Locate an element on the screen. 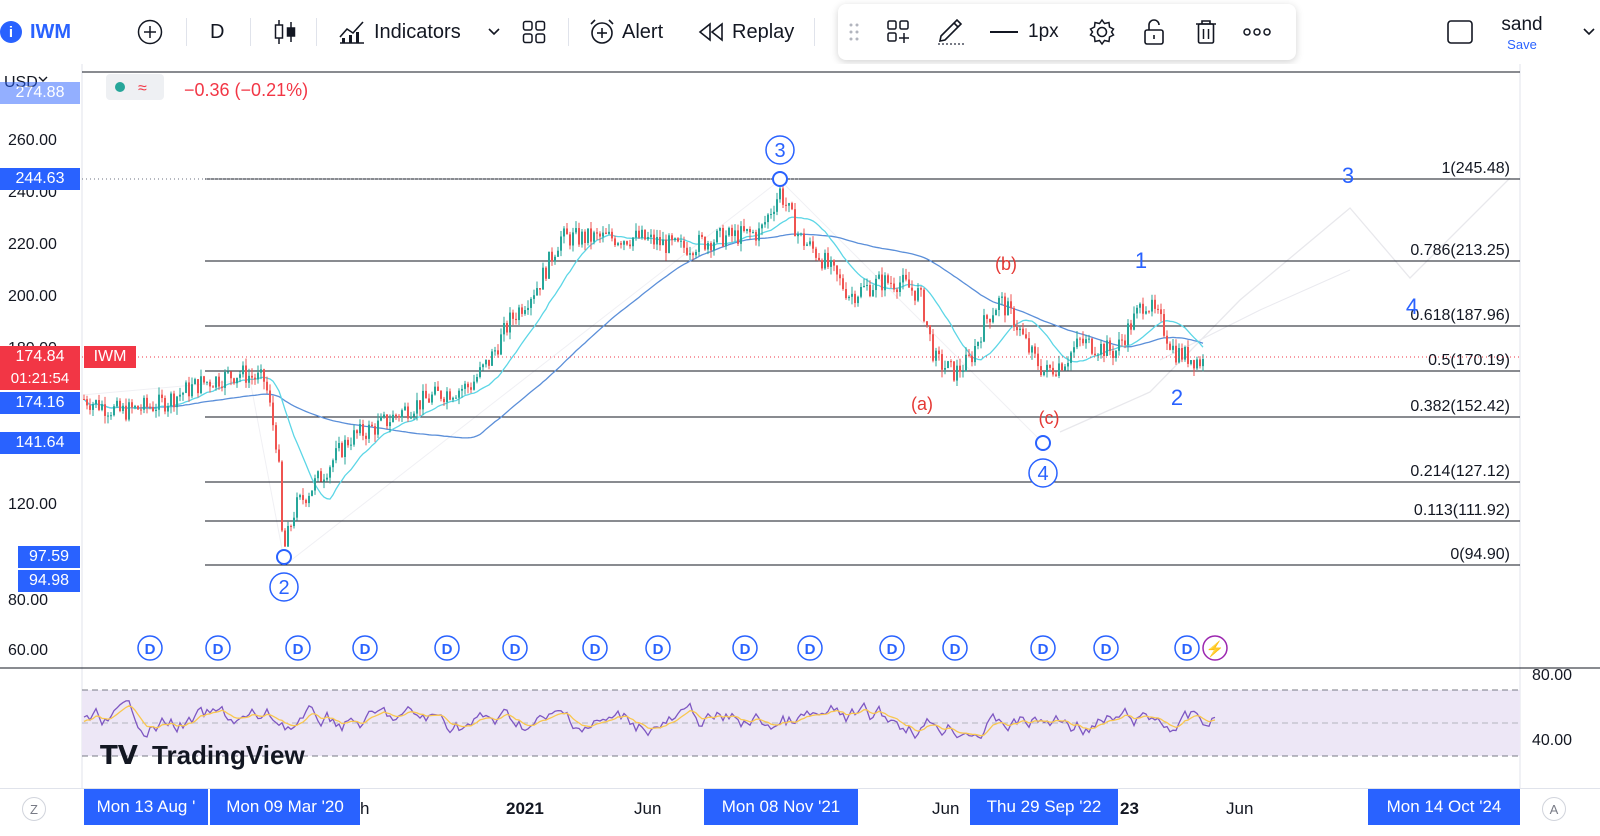 The image size is (1600, 836). replay-label: Replay is located at coordinates (763, 31).